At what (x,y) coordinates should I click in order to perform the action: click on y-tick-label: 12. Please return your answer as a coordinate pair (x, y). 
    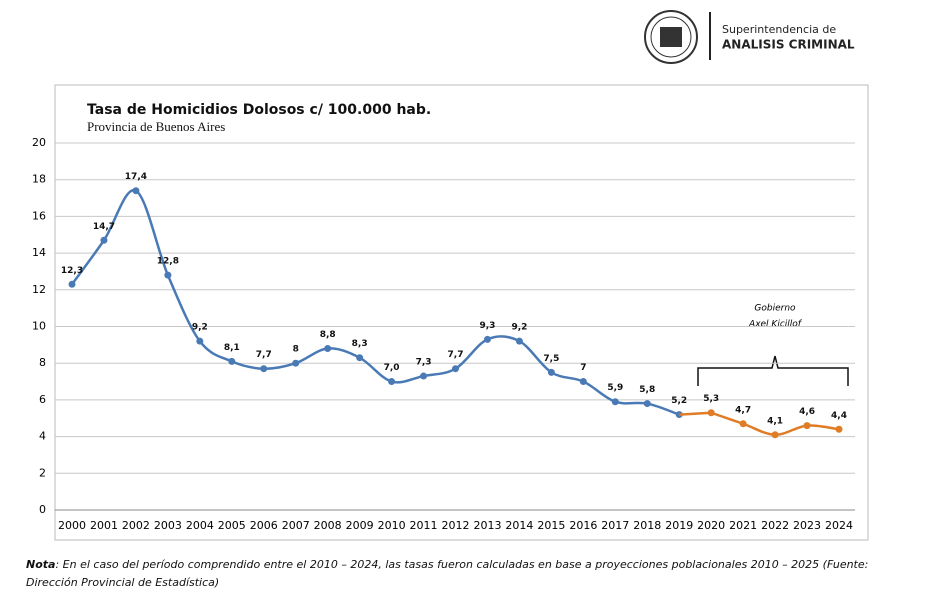
    Looking at the image, I should click on (39, 289).